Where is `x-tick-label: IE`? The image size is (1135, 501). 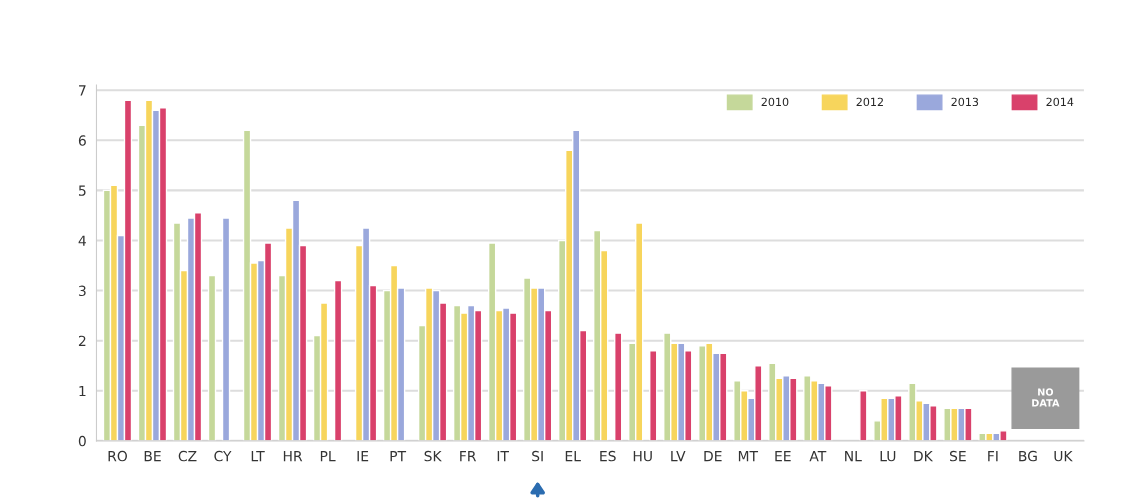 x-tick-label: IE is located at coordinates (363, 456).